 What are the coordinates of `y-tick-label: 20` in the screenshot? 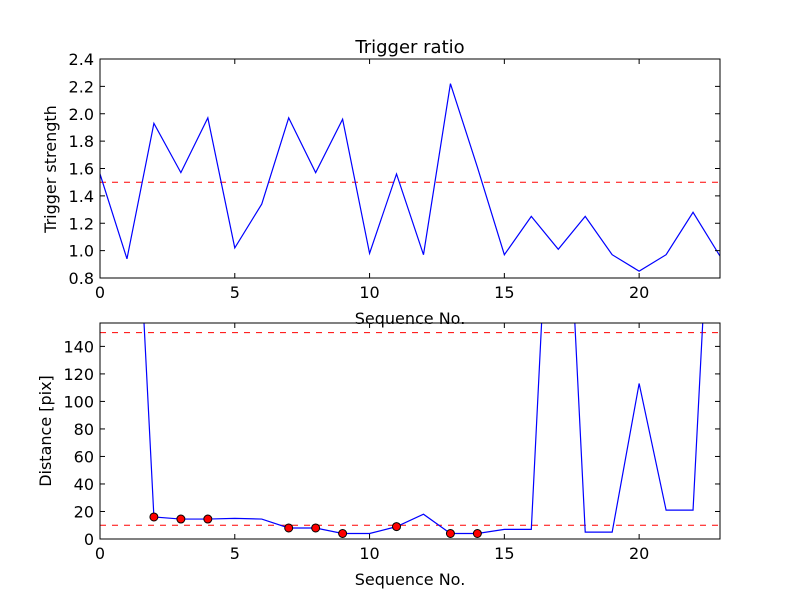 It's located at (84, 511).